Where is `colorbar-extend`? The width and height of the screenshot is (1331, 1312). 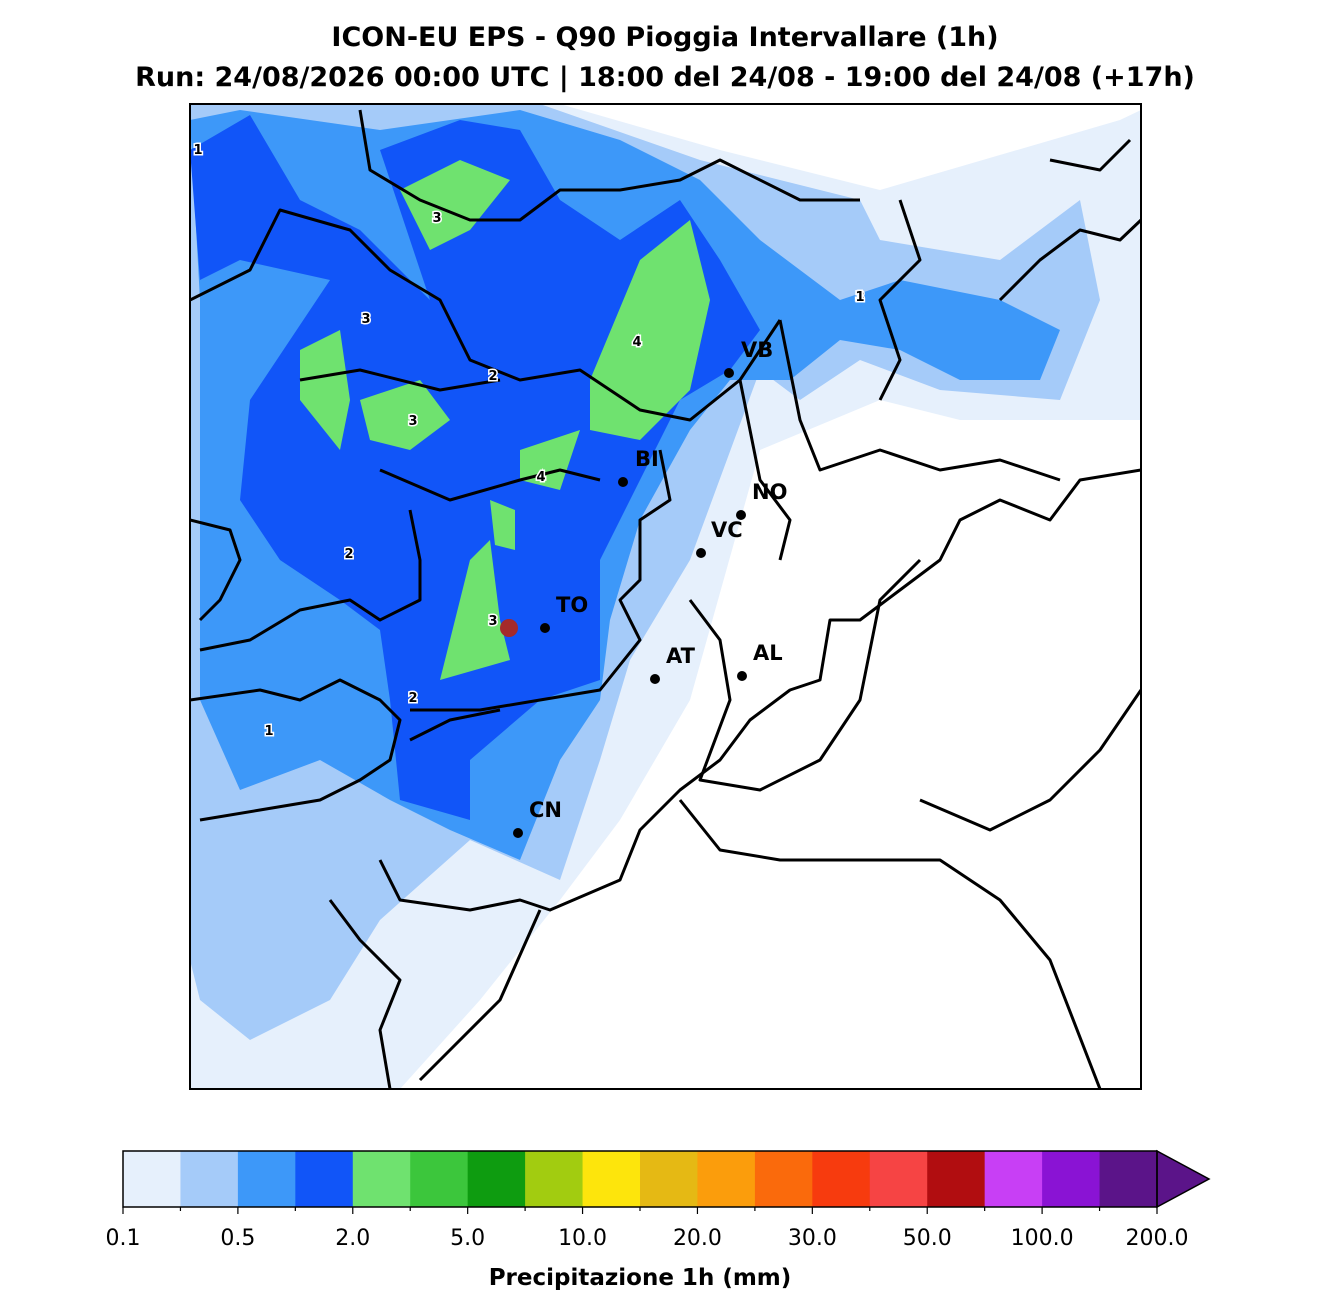 colorbar-extend is located at coordinates (1183, 1179).